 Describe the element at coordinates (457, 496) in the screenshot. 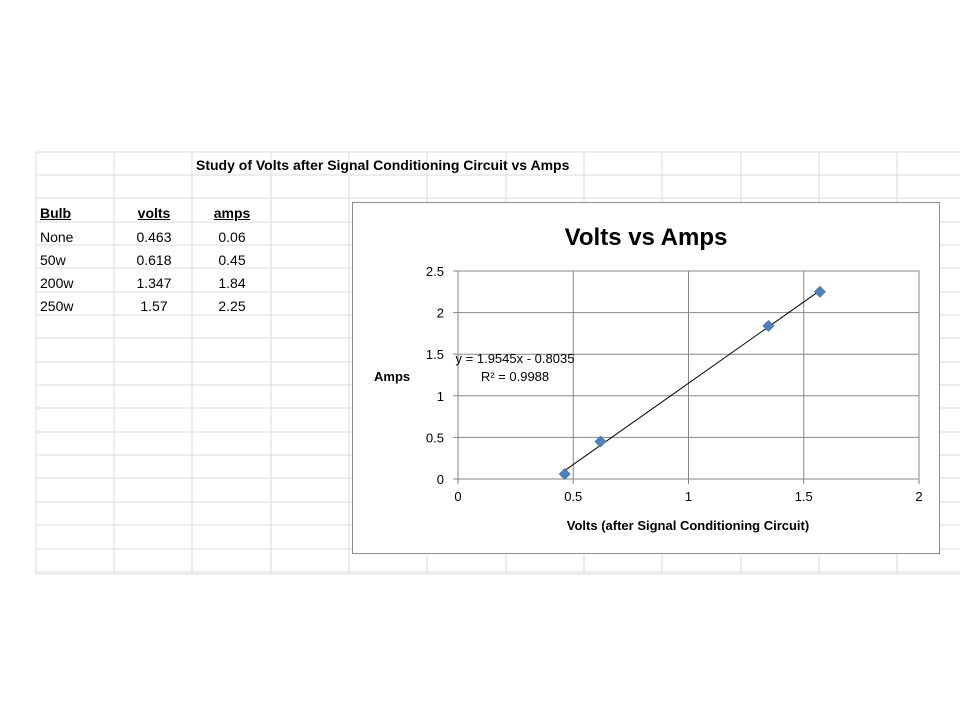

I see `x-tick-label: 0` at that location.